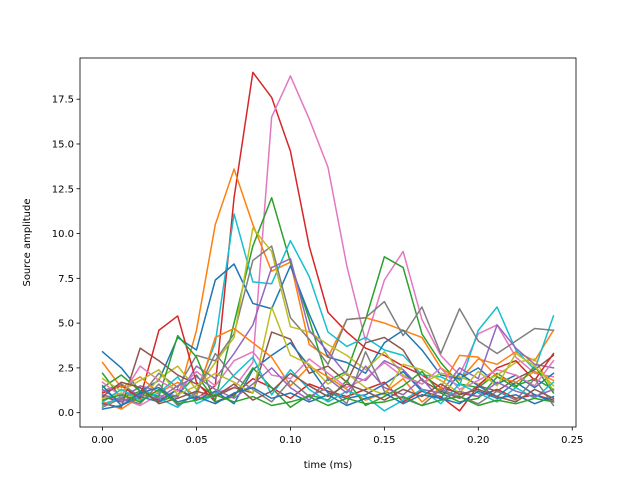 The image size is (640, 480). Describe the element at coordinates (196, 440) in the screenshot. I see `x-tick-label: 0.05` at that location.